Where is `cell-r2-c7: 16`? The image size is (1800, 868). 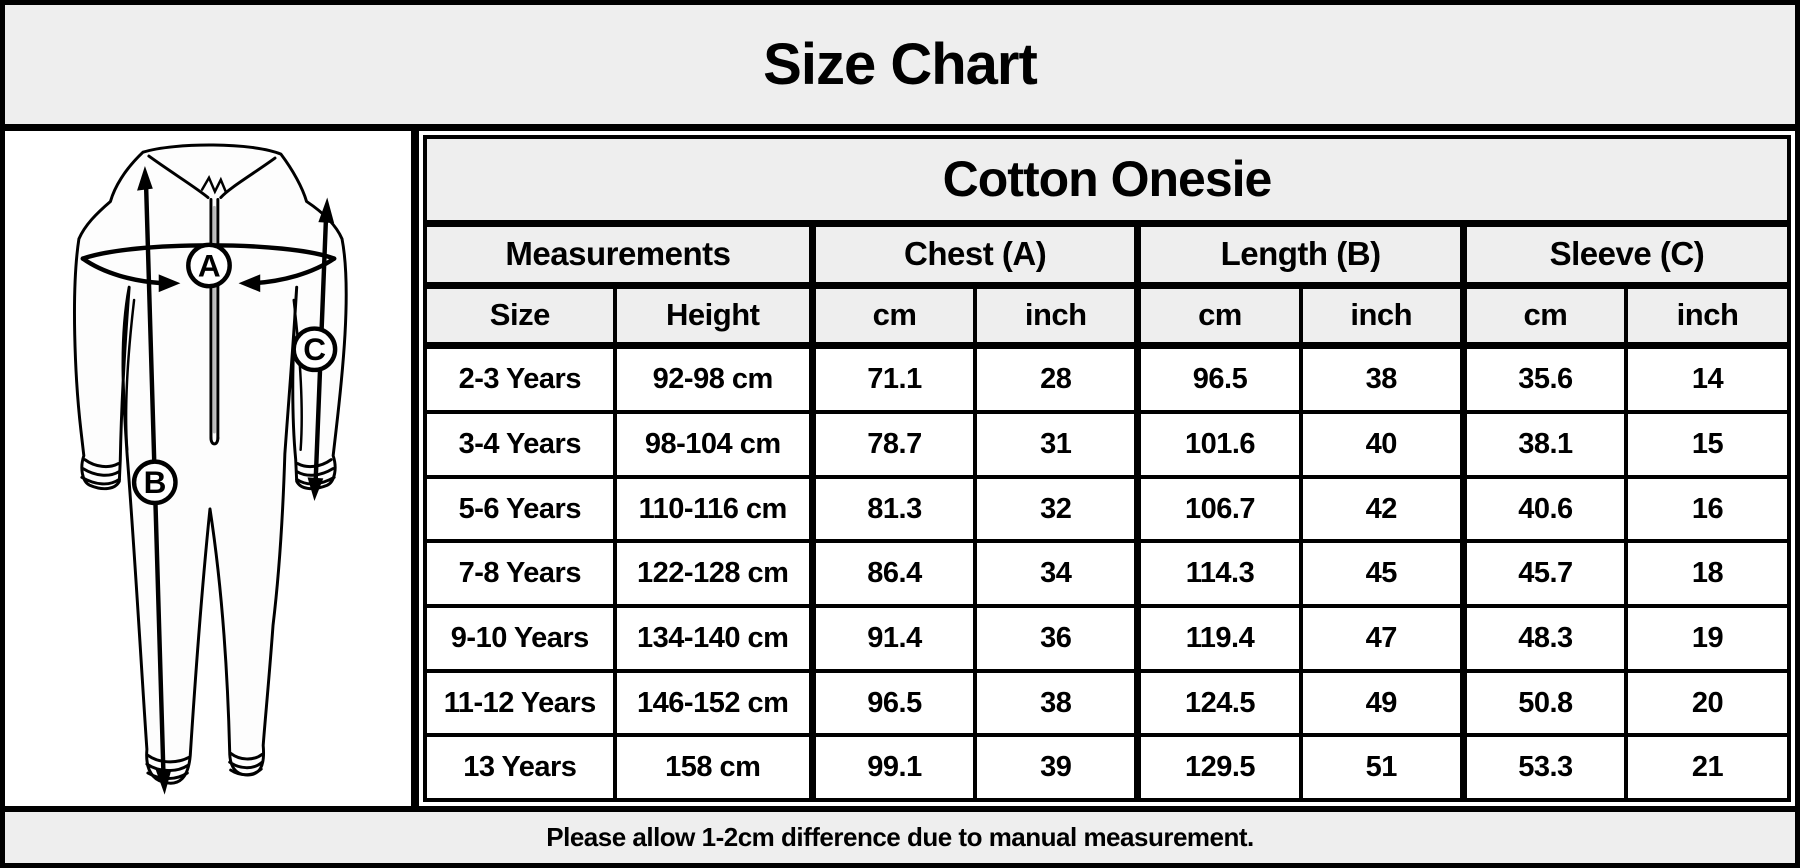 cell-r2-c7: 16 is located at coordinates (1707, 509).